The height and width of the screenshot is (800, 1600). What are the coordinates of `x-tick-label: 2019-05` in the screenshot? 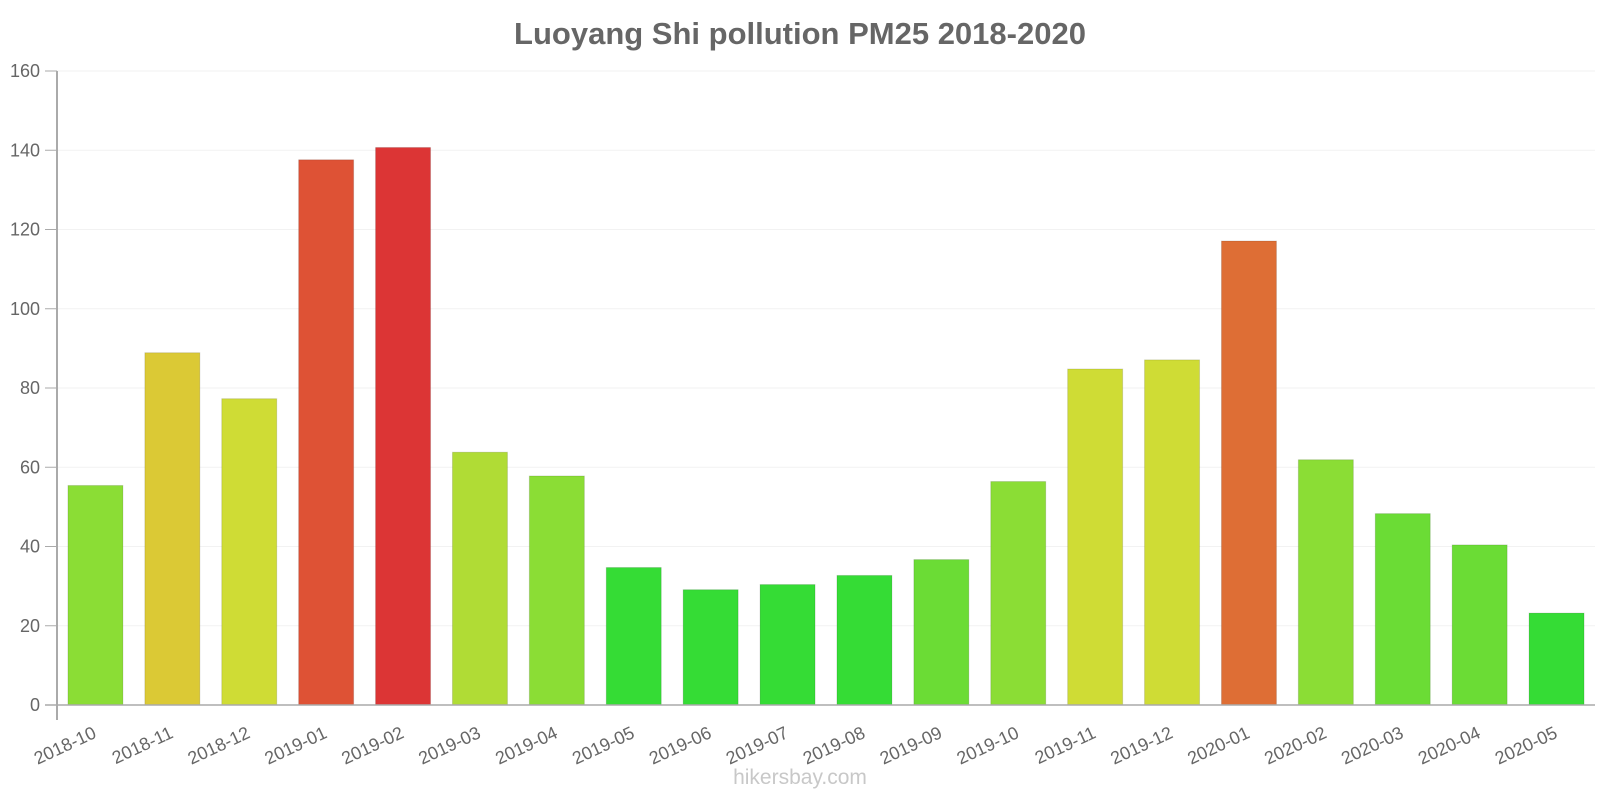 It's located at (603, 745).